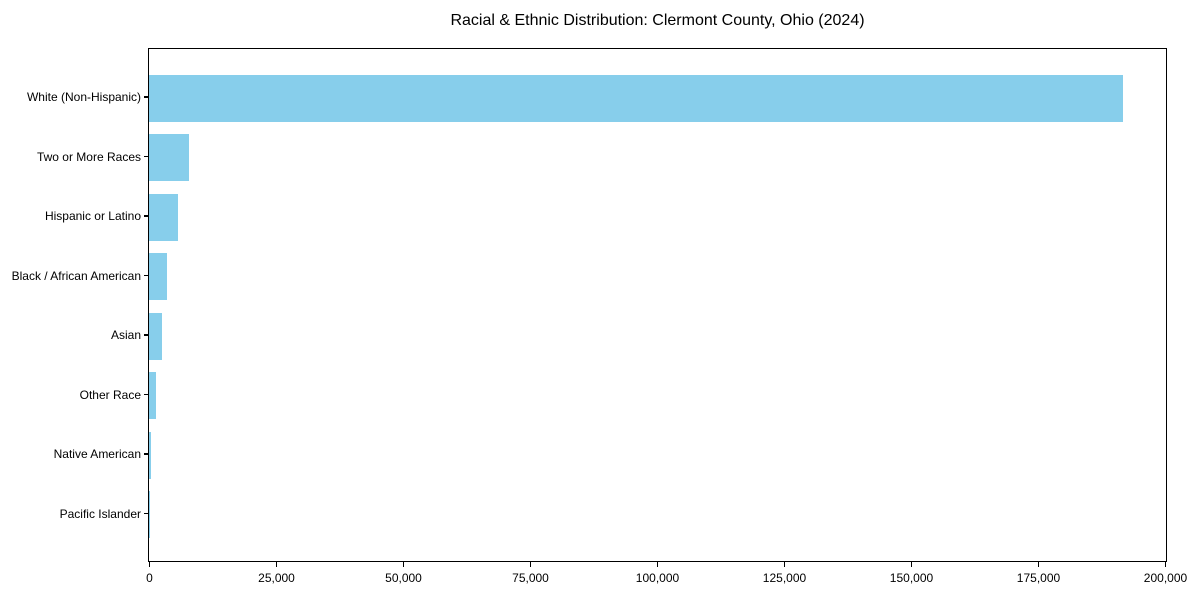 This screenshot has height=600, width=1200. Describe the element at coordinates (657, 577) in the screenshot. I see `x-tick-label: 100,000` at that location.